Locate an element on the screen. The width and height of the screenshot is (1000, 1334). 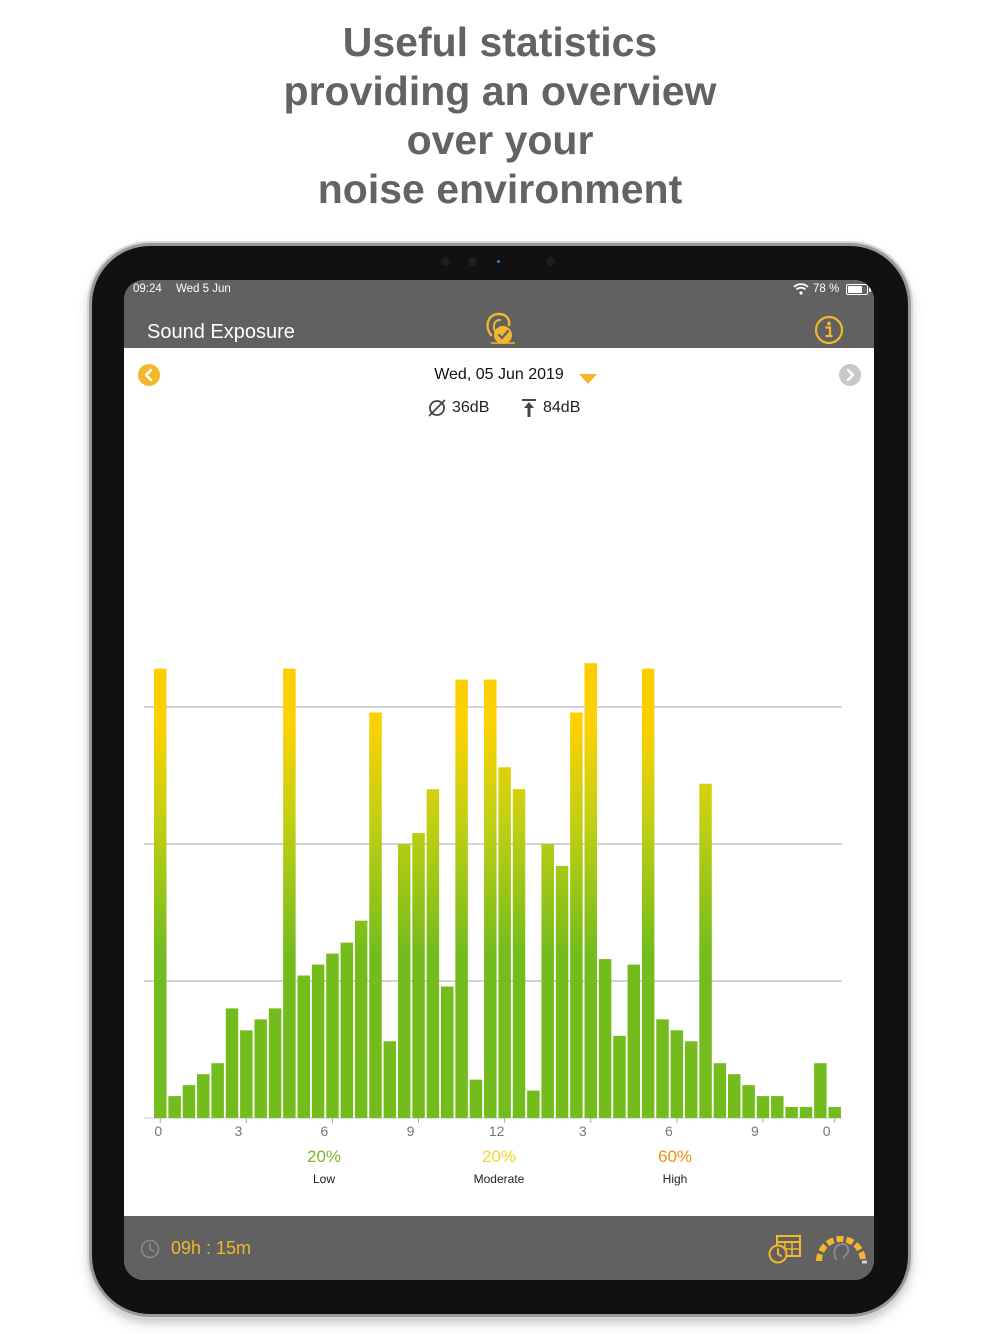
camera-icon is located at coordinates (550, 261).